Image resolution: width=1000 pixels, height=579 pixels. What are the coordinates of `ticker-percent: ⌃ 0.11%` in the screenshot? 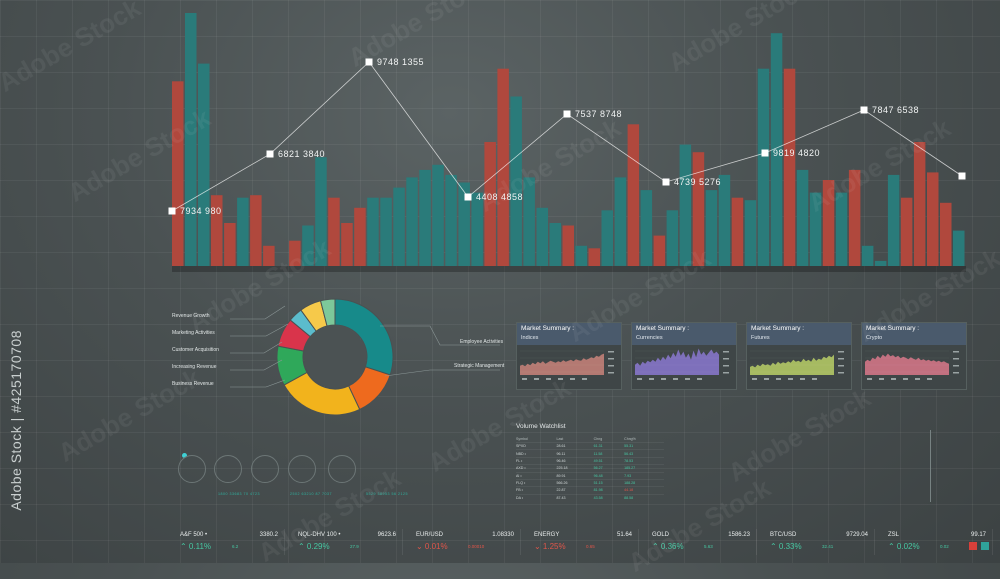 It's located at (196, 546).